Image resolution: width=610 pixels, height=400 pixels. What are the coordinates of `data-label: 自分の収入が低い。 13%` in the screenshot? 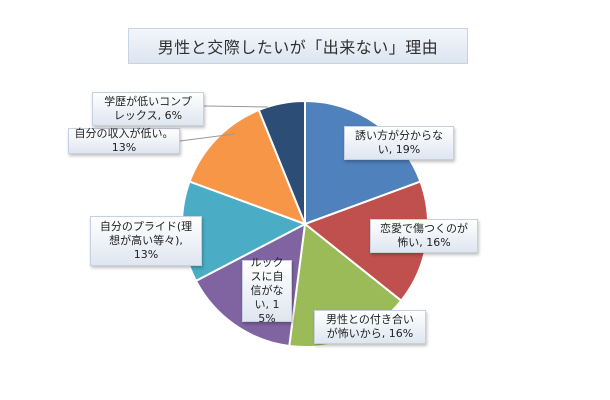 It's located at (124, 140).